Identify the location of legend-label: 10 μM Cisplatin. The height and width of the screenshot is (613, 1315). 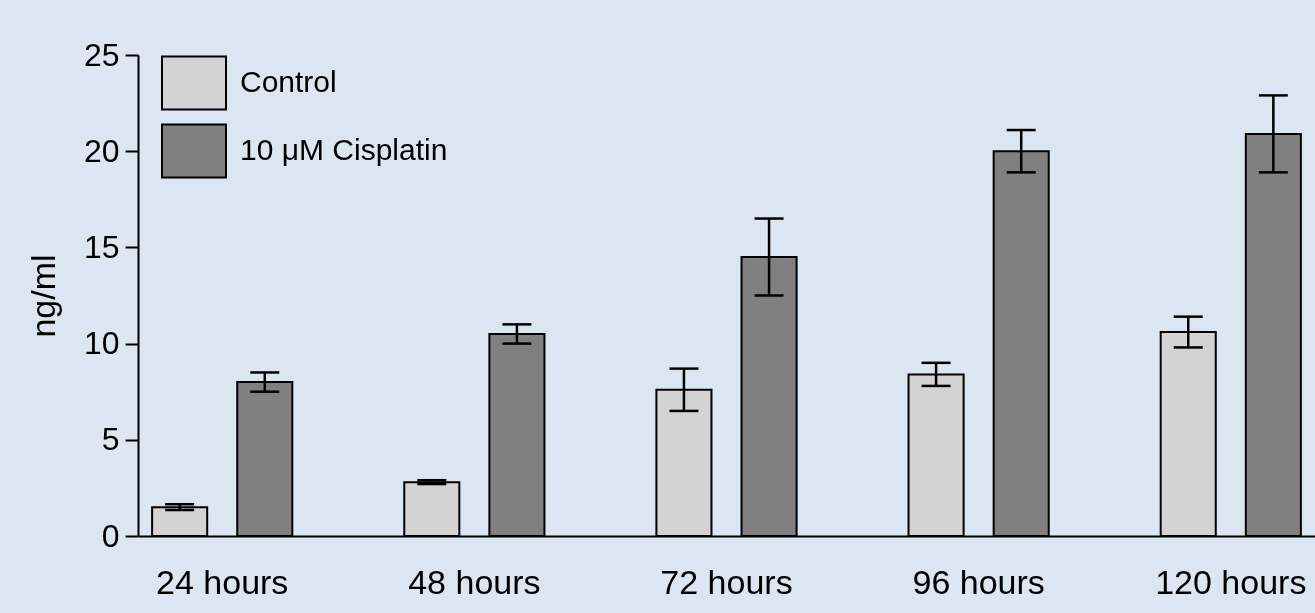
(344, 149).